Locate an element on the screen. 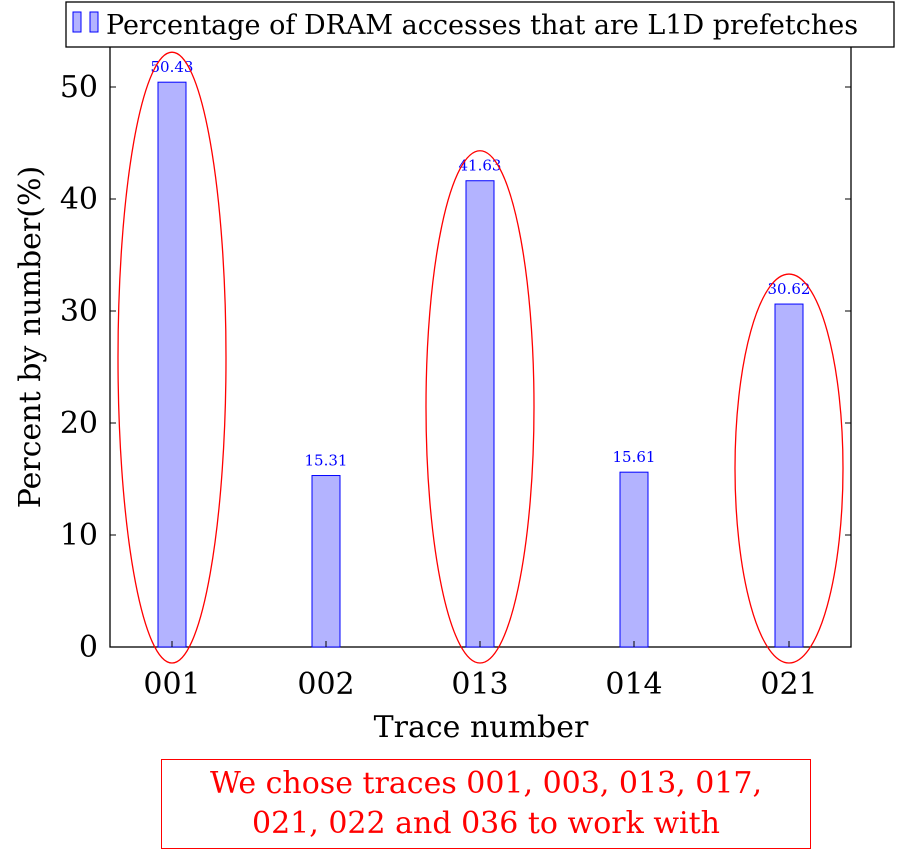 The height and width of the screenshot is (852, 897). legend-box is located at coordinates (480, 24).